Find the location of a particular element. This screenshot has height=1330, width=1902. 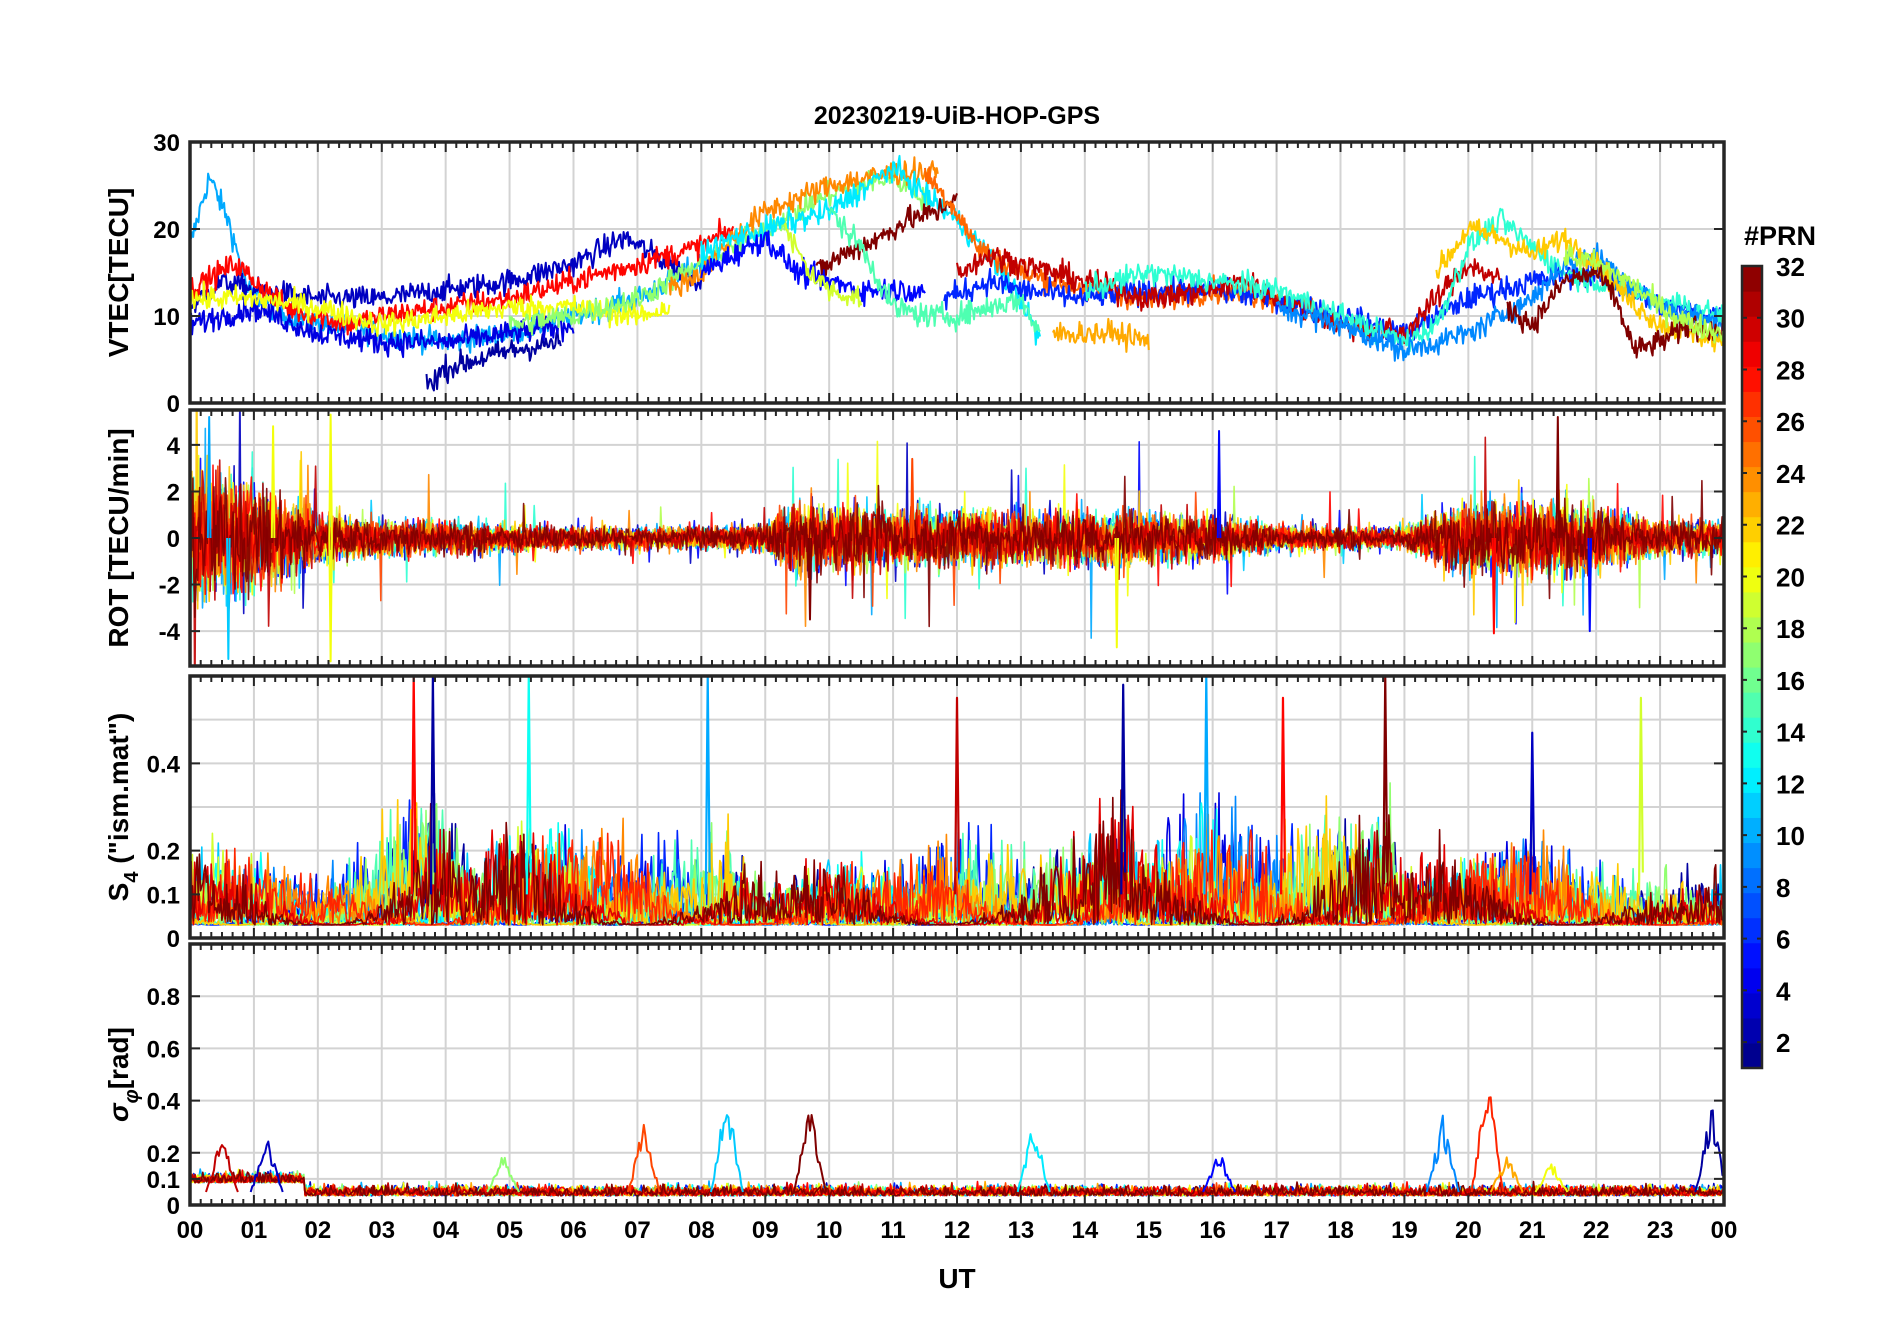

colorbar-frame is located at coordinates (1752, 667).